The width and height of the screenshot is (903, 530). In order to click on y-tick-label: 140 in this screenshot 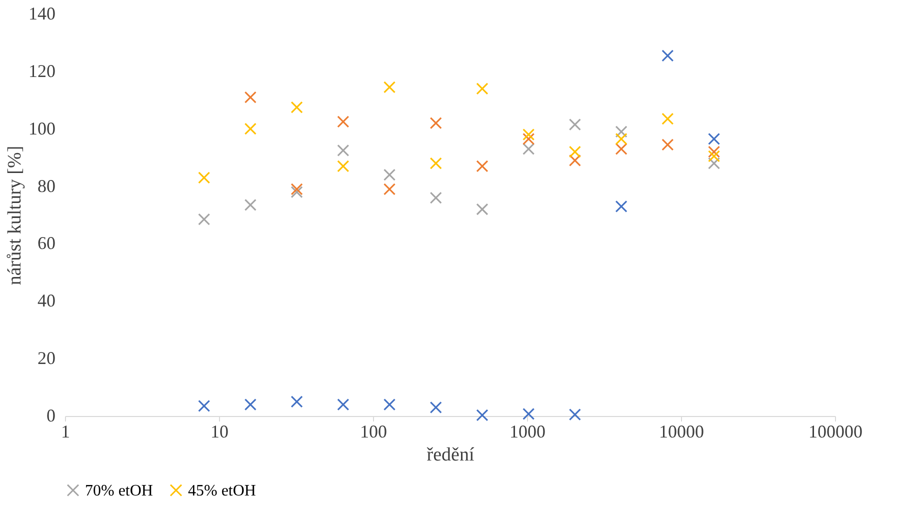, I will do `click(42, 14)`.